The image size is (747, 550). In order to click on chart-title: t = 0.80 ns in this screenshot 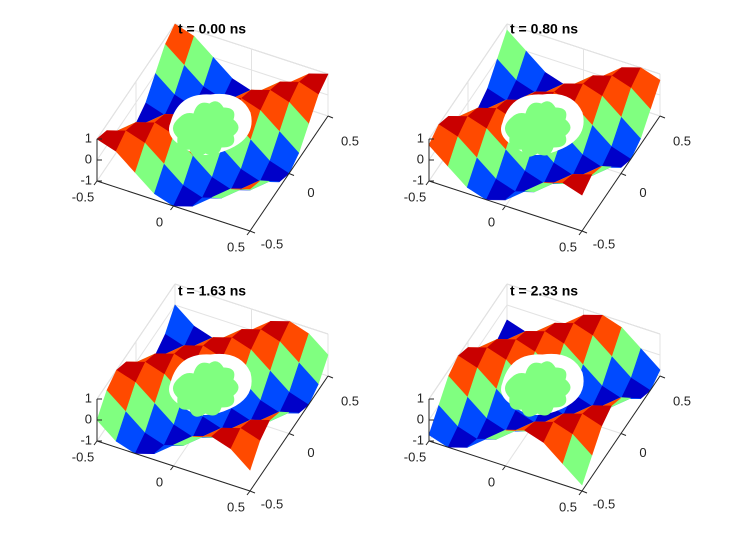, I will do `click(544, 29)`.